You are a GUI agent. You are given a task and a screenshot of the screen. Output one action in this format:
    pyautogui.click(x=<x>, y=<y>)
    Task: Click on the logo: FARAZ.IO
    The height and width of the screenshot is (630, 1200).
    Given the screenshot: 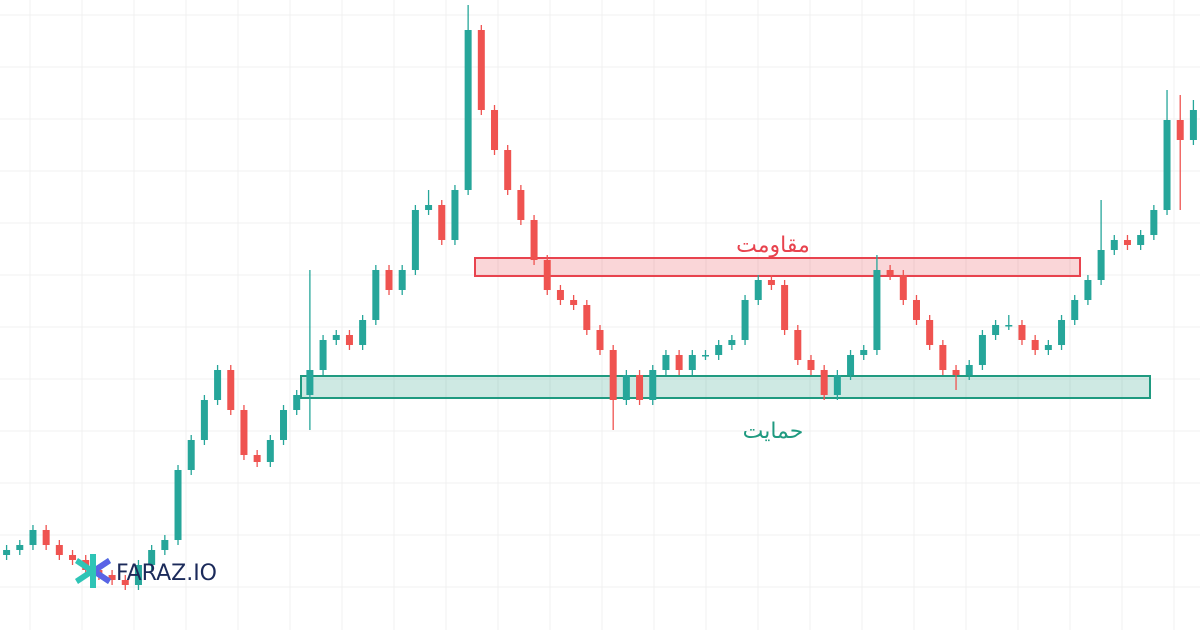 What is the action you would take?
    pyautogui.click(x=146, y=571)
    